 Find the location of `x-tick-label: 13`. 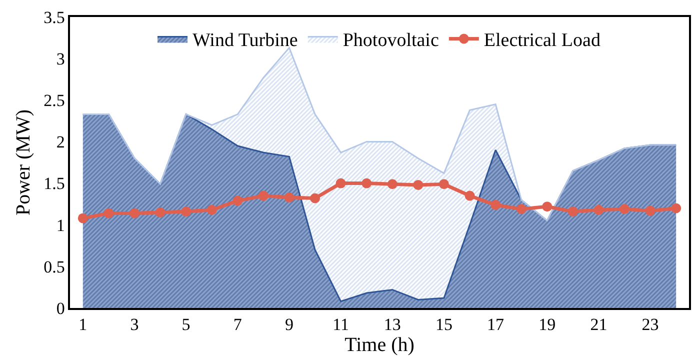

x-tick-label: 13 is located at coordinates (392, 324).